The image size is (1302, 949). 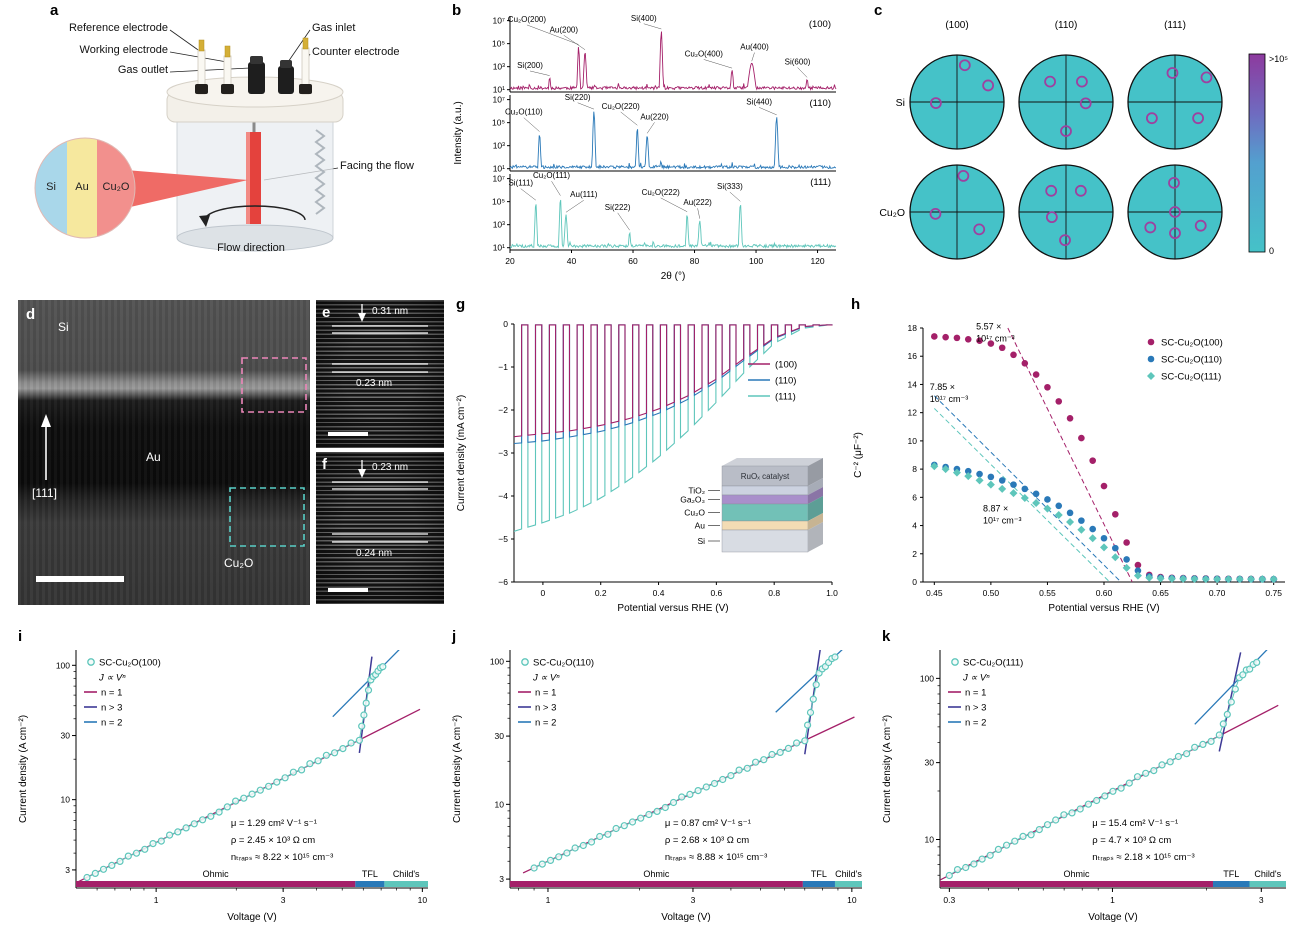 What do you see at coordinates (707, 840) in the screenshot?
I see `svg-text: ρ = 2.68 × 10³ Ω cm` at bounding box center [707, 840].